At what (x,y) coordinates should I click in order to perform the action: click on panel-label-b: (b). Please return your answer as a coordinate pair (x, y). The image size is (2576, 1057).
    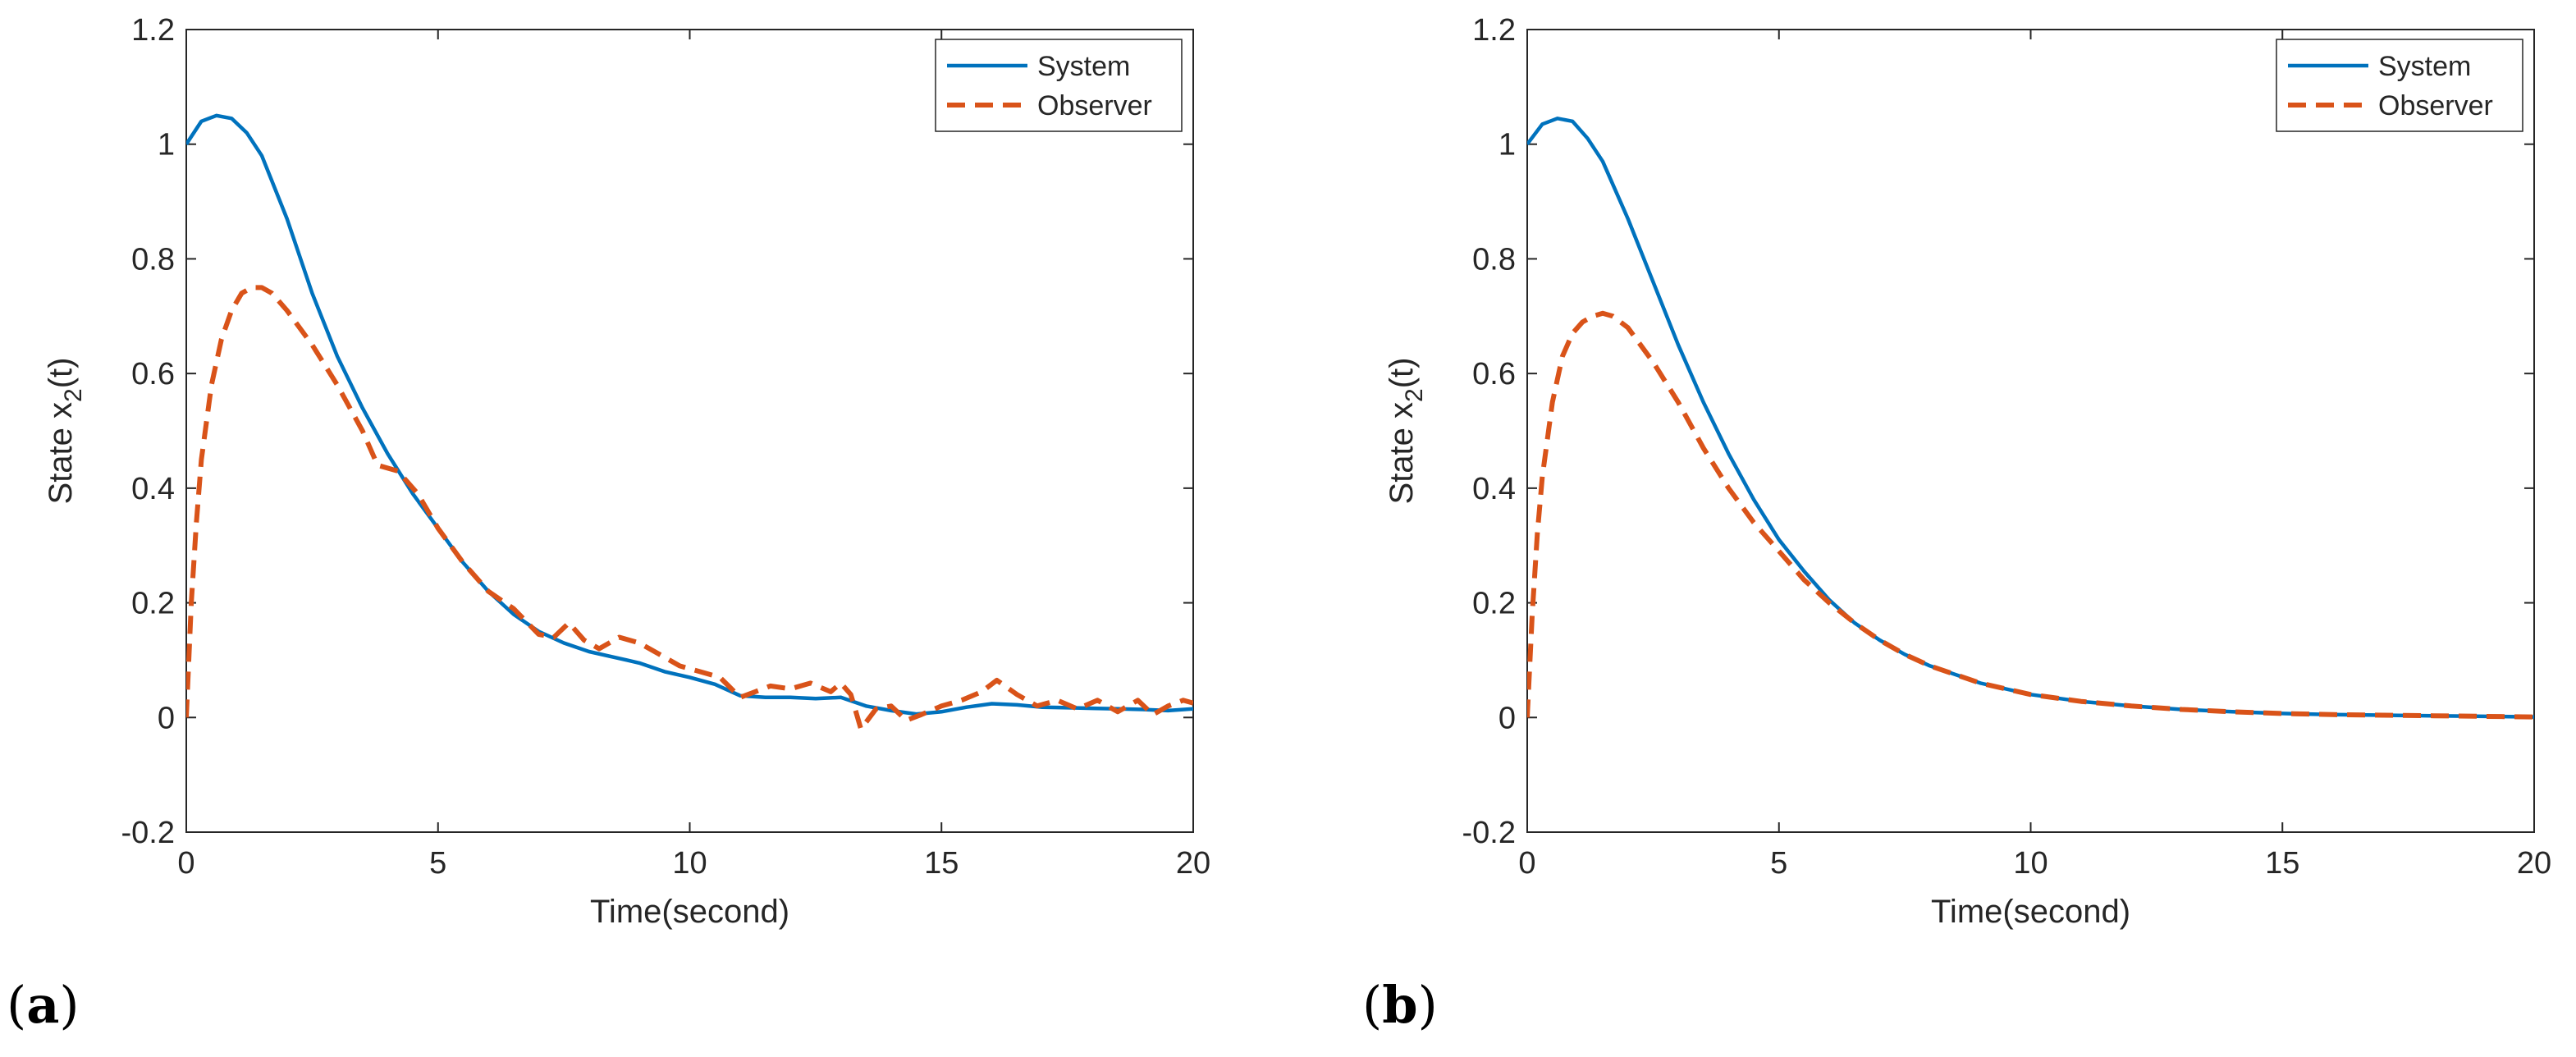
    Looking at the image, I should click on (1400, 1005).